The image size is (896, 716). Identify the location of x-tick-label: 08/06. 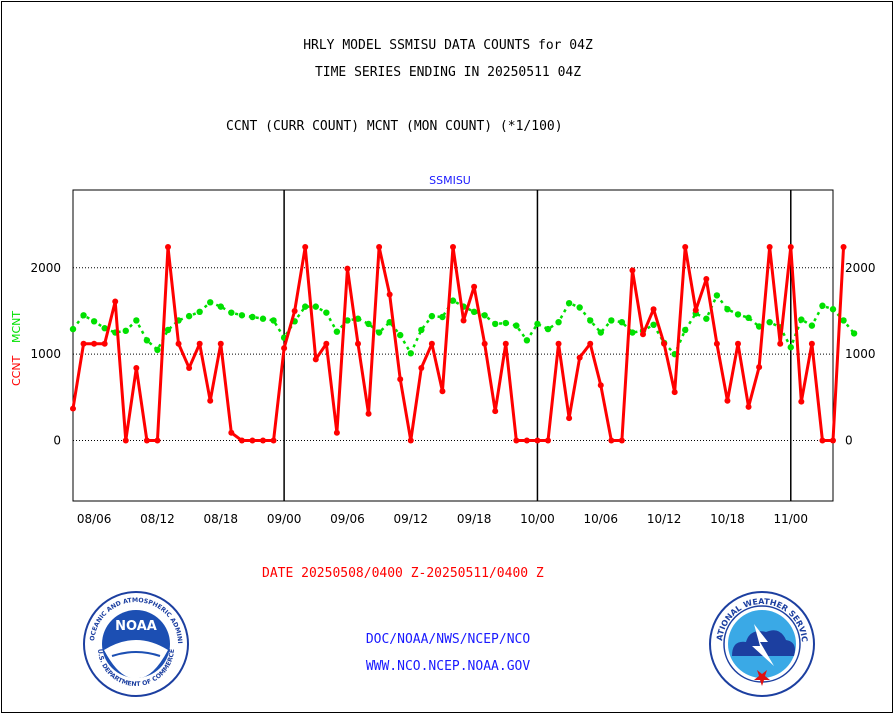
(94, 519).